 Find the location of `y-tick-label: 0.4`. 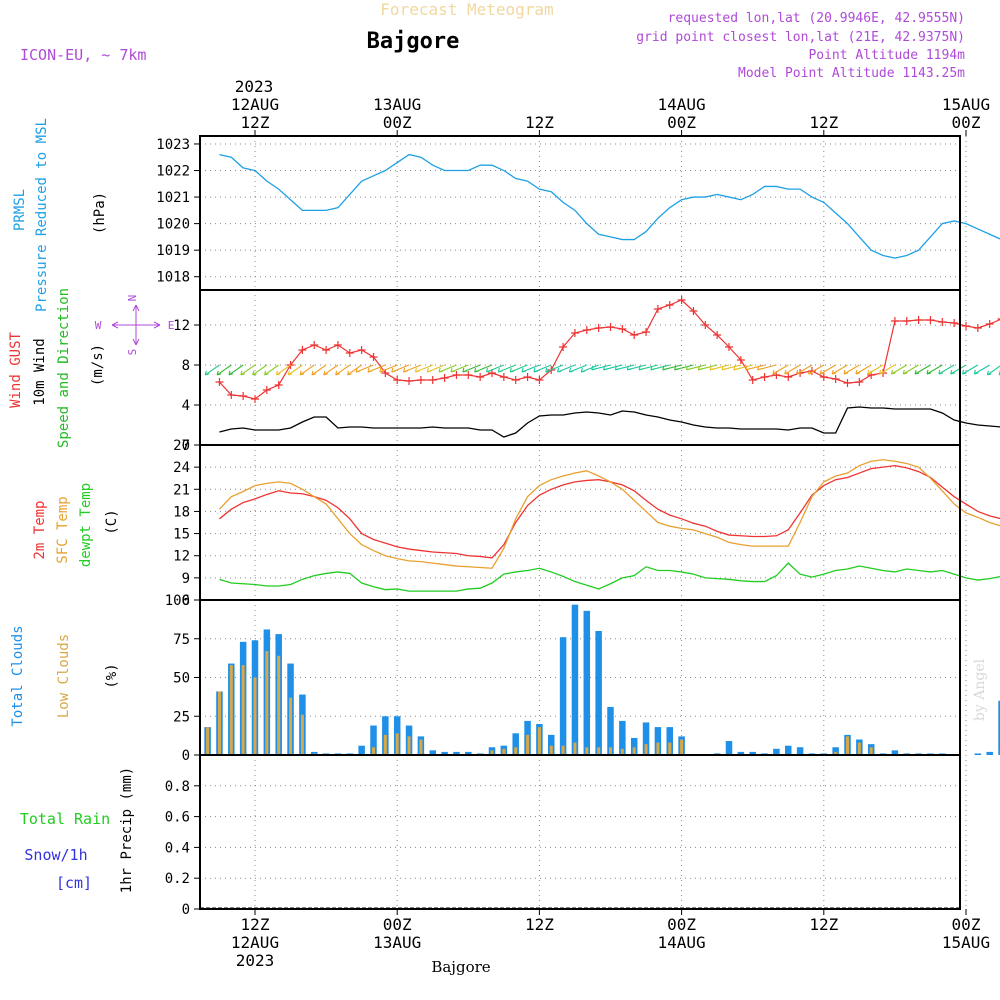

y-tick-label: 0.4 is located at coordinates (177, 848).